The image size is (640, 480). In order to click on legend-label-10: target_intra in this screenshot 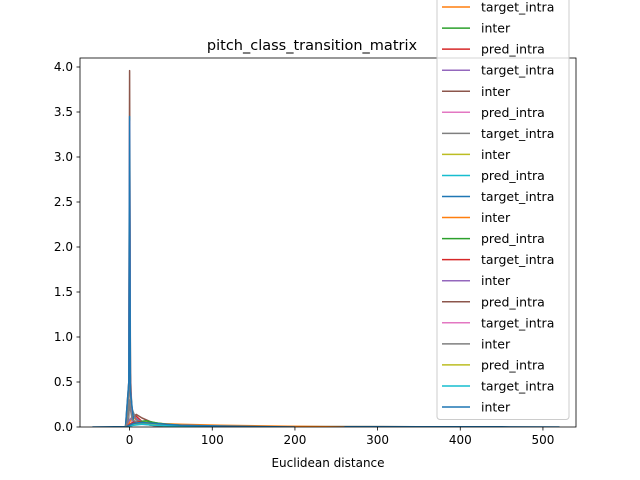, I will do `click(517, 196)`.